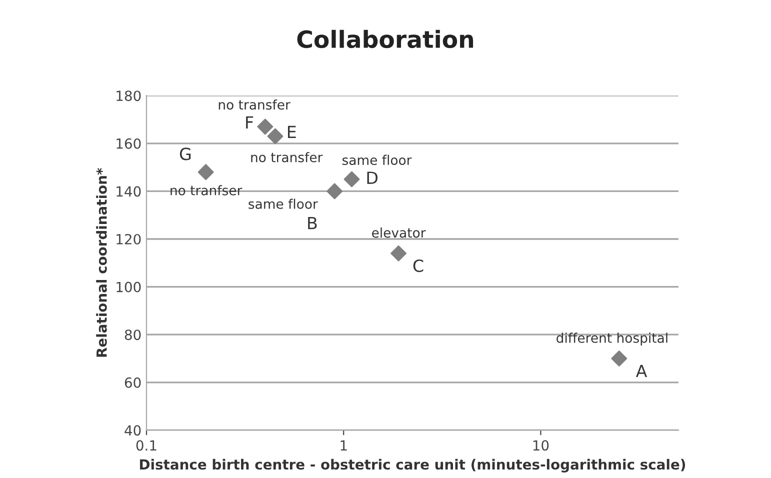  What do you see at coordinates (132, 335) in the screenshot?
I see `y-tick-label: 80` at bounding box center [132, 335].